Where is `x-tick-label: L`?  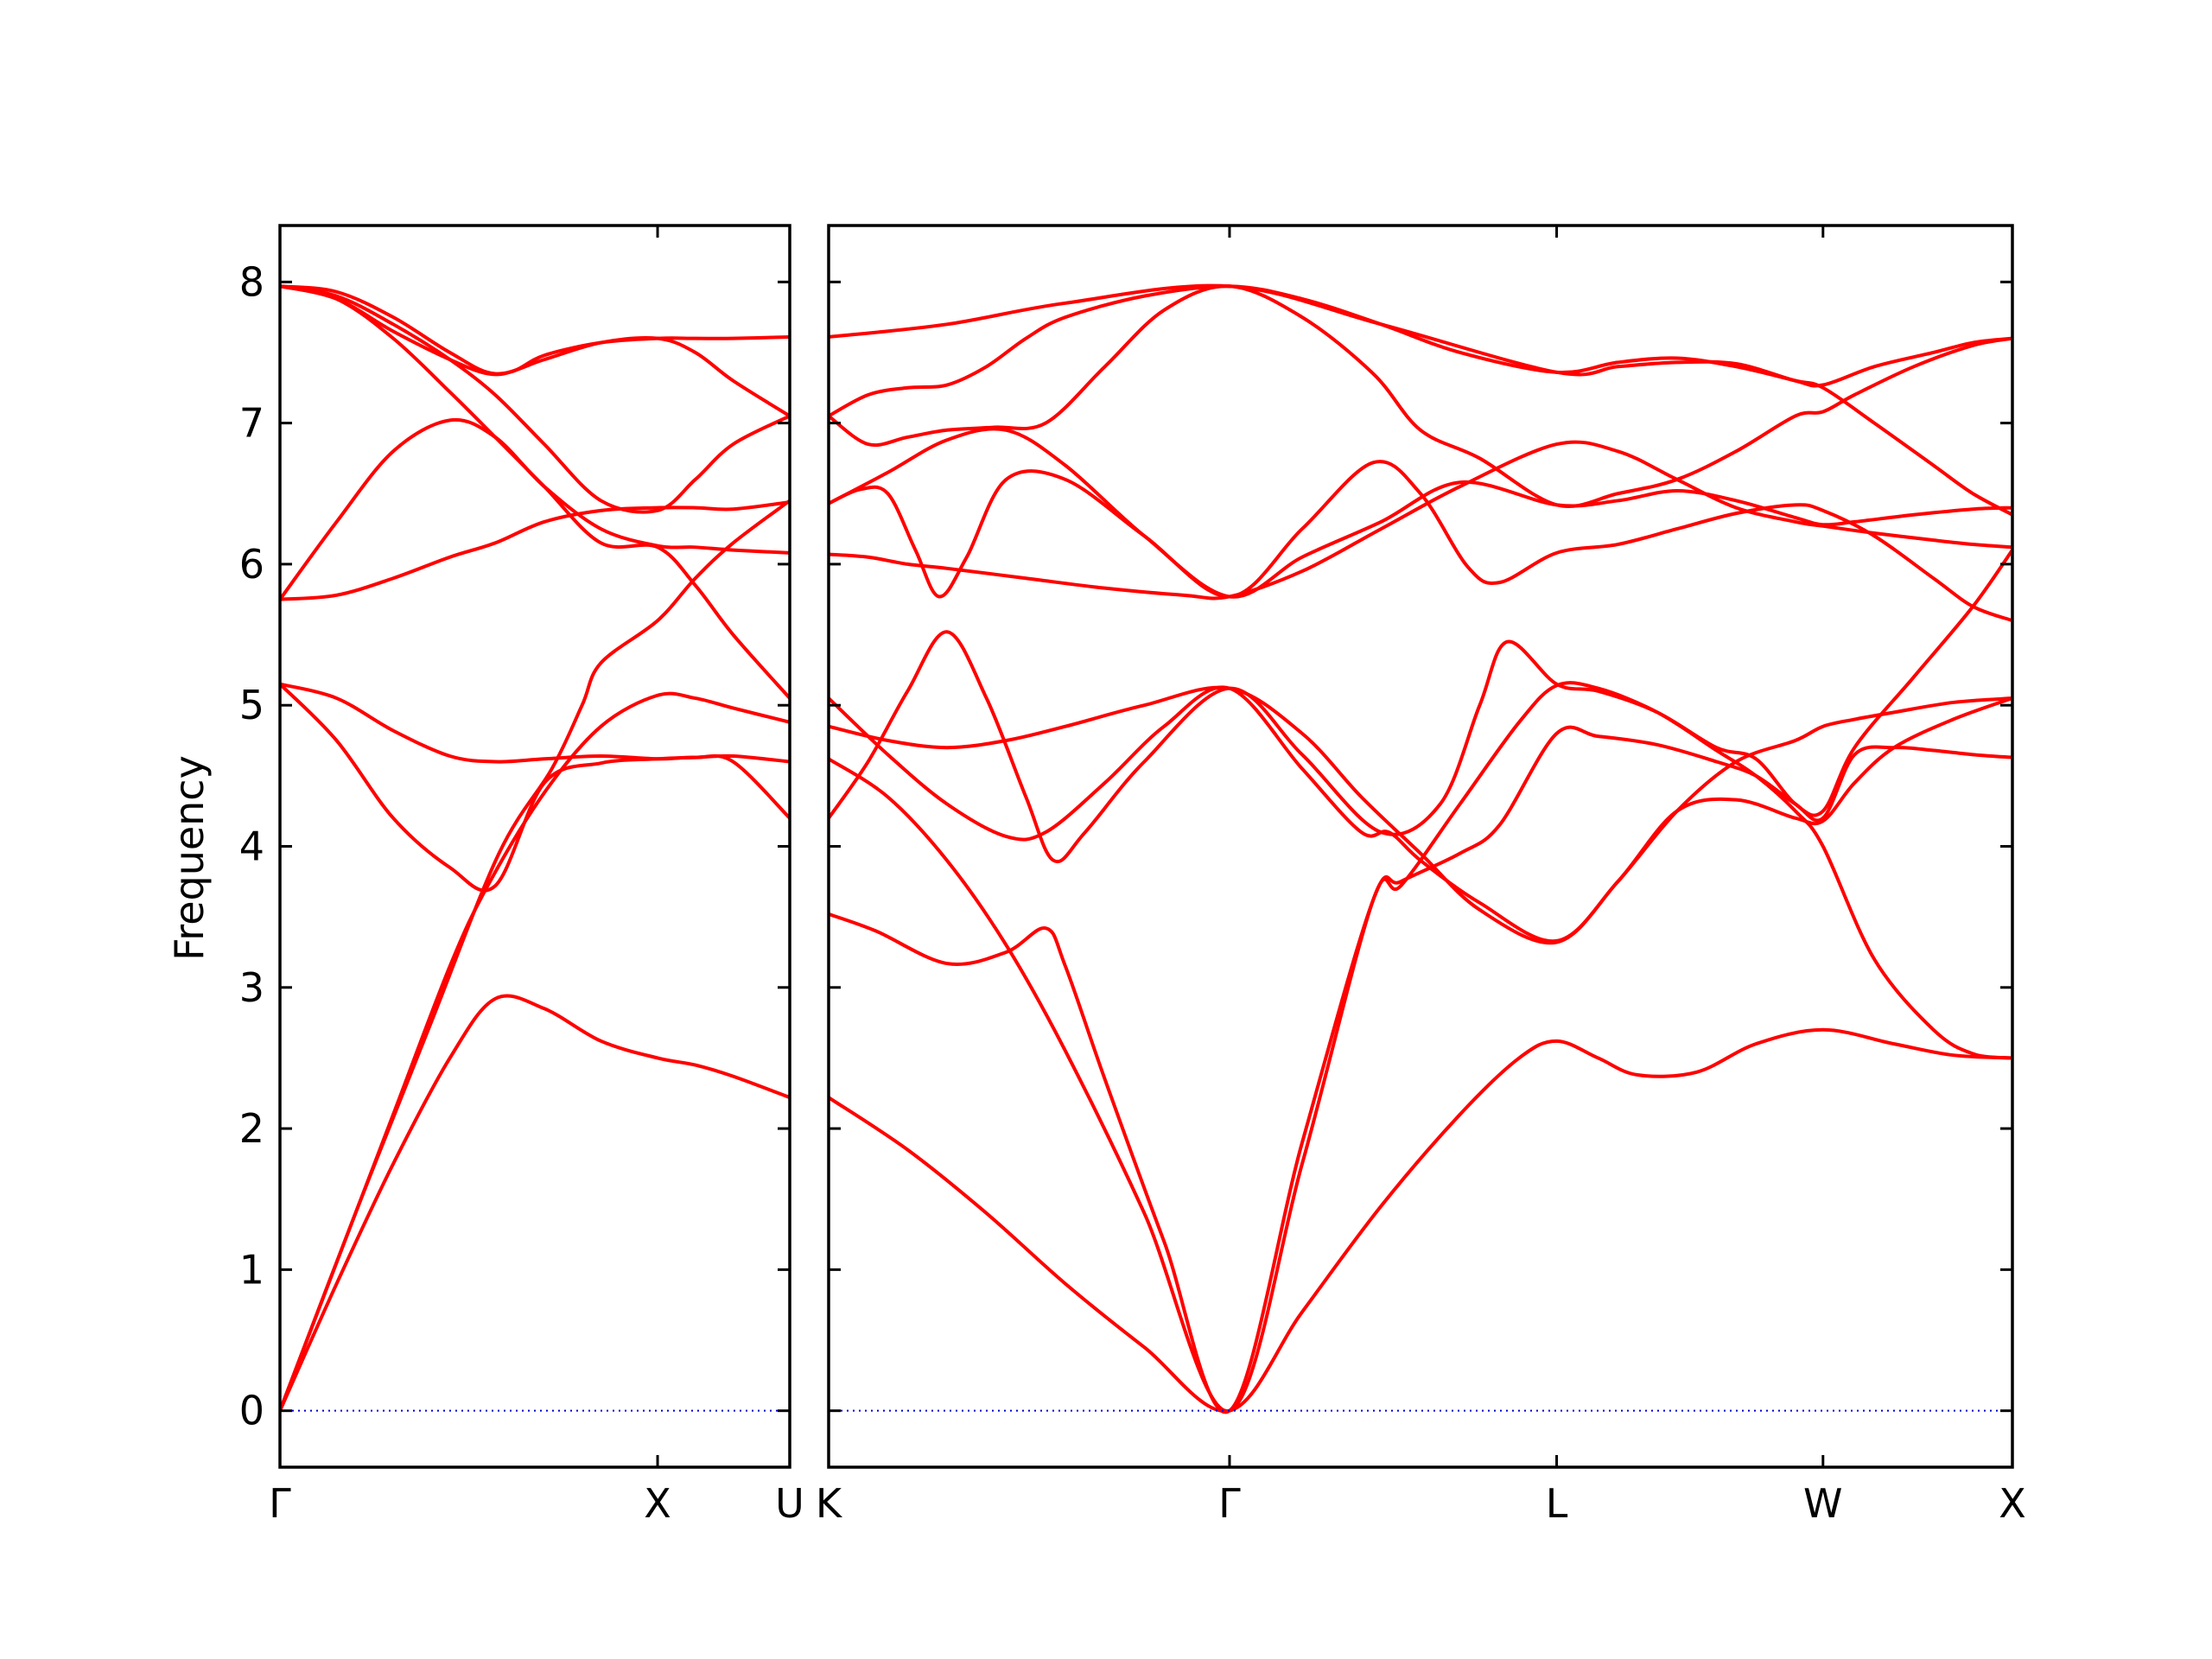 x-tick-label: L is located at coordinates (1557, 1503).